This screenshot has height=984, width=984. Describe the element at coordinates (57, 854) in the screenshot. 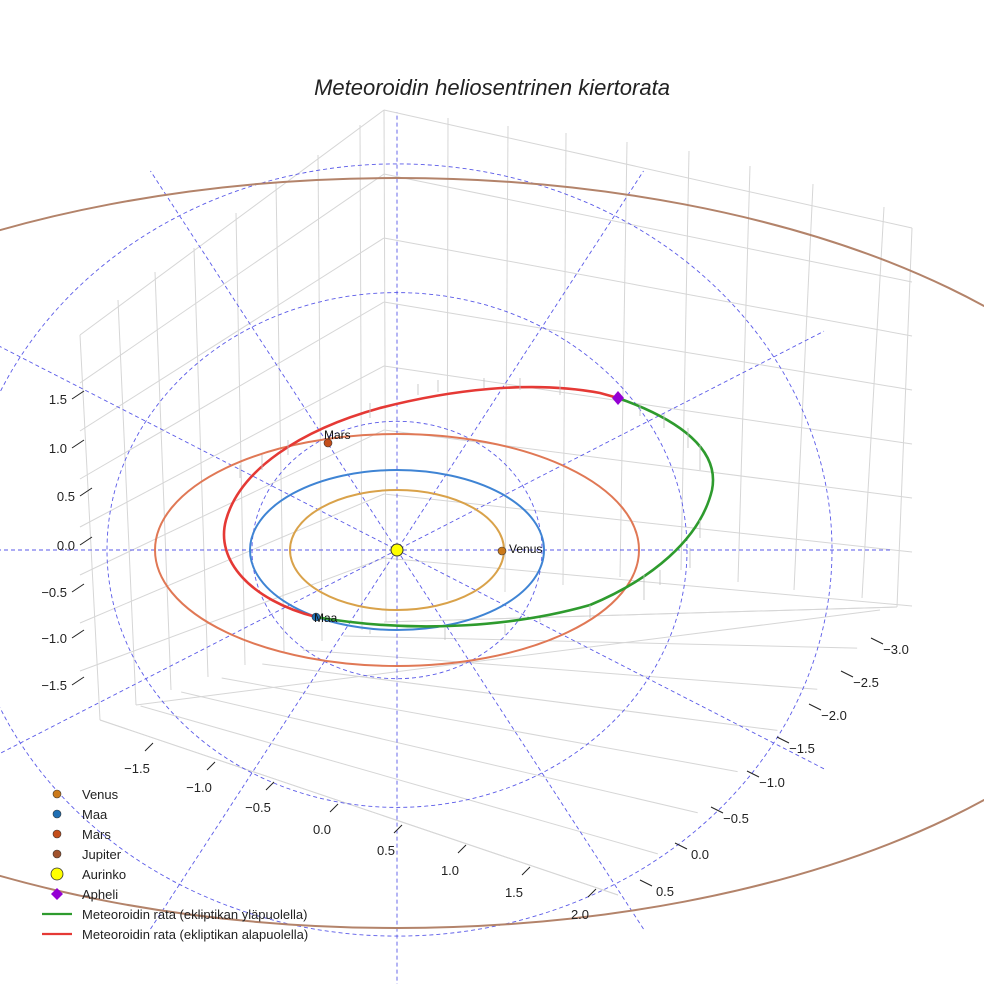

I see `legend-jupiter-marker` at that location.